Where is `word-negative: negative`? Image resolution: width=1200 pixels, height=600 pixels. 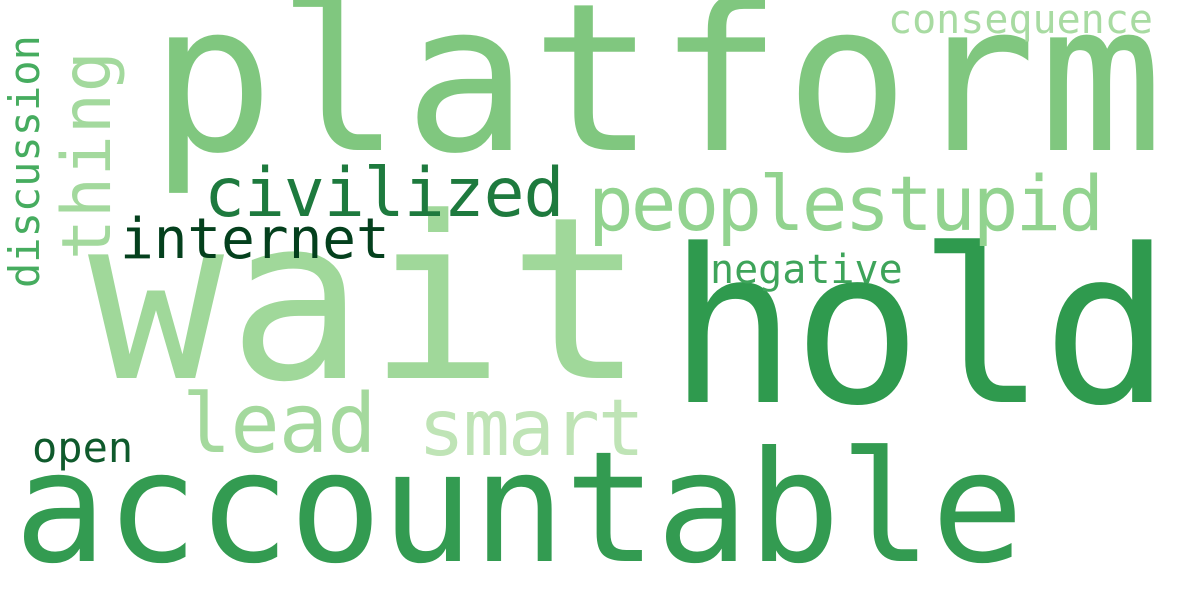 word-negative: negative is located at coordinates (806, 270).